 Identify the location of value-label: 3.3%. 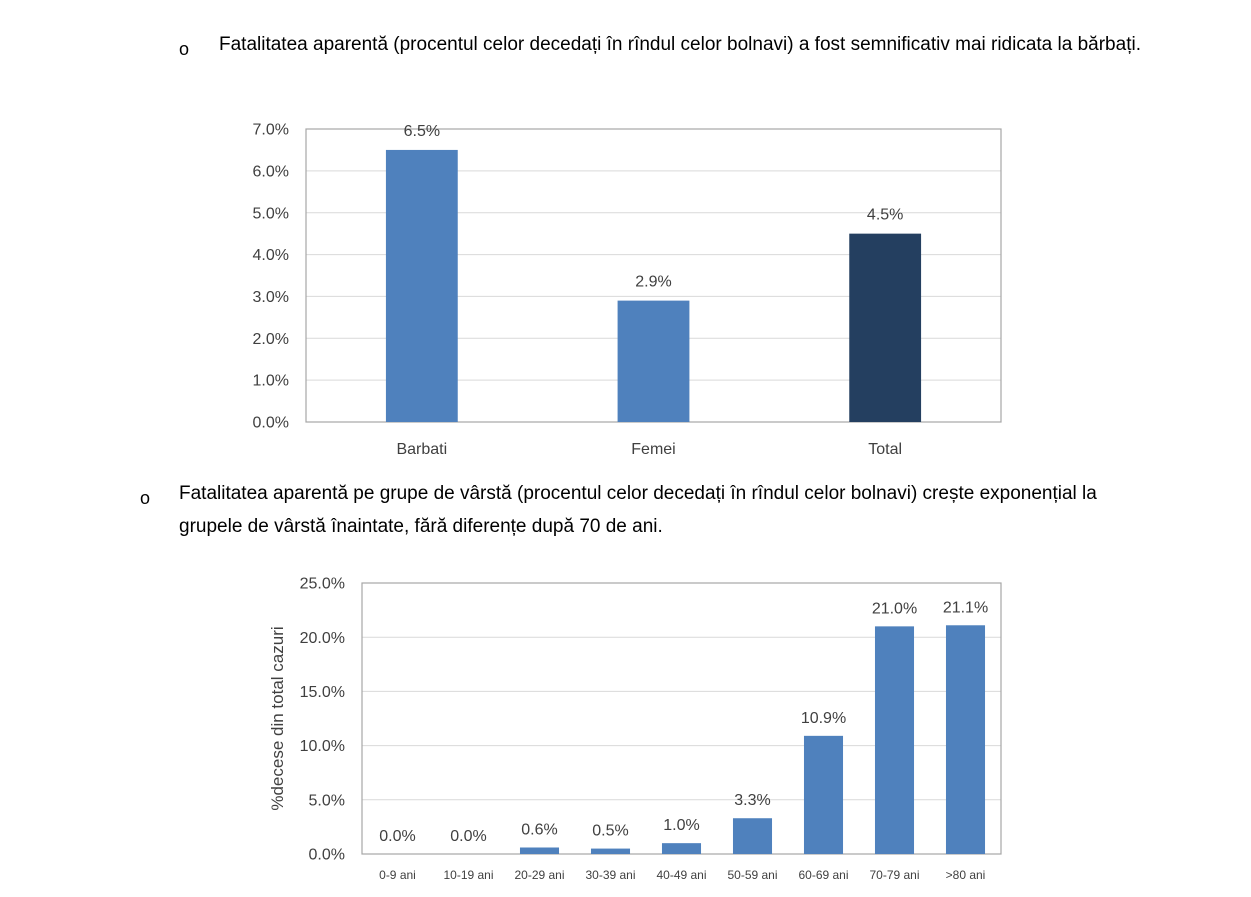
(752, 800).